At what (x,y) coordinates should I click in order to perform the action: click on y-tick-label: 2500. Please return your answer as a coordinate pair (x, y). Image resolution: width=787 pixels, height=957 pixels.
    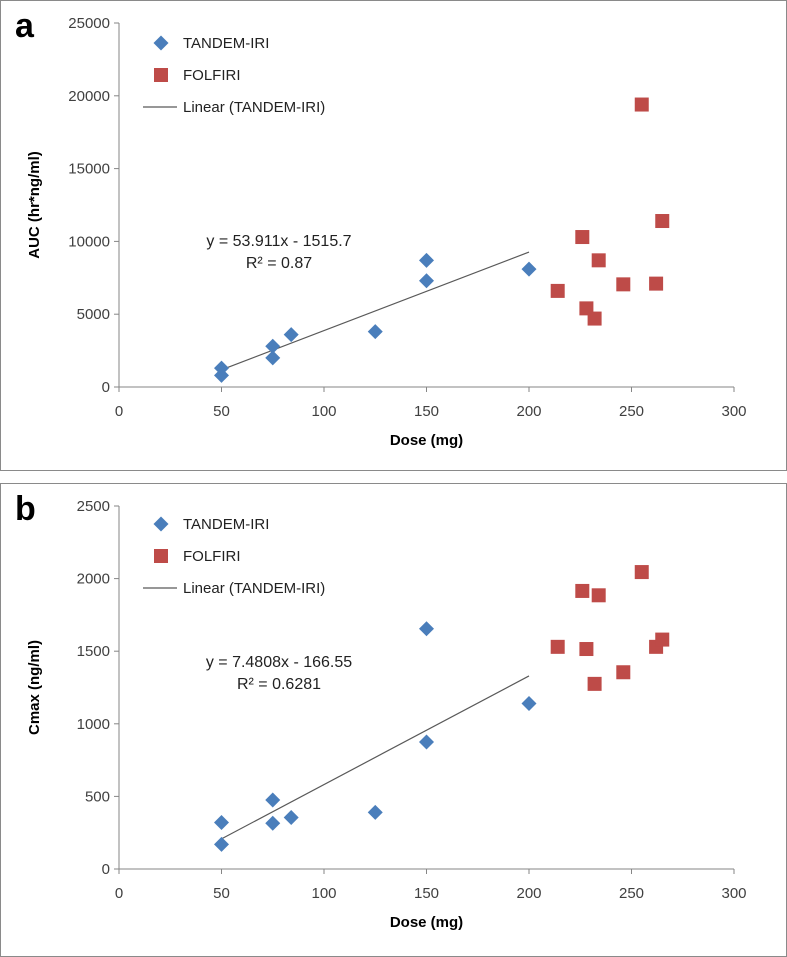
    Looking at the image, I should click on (93, 506).